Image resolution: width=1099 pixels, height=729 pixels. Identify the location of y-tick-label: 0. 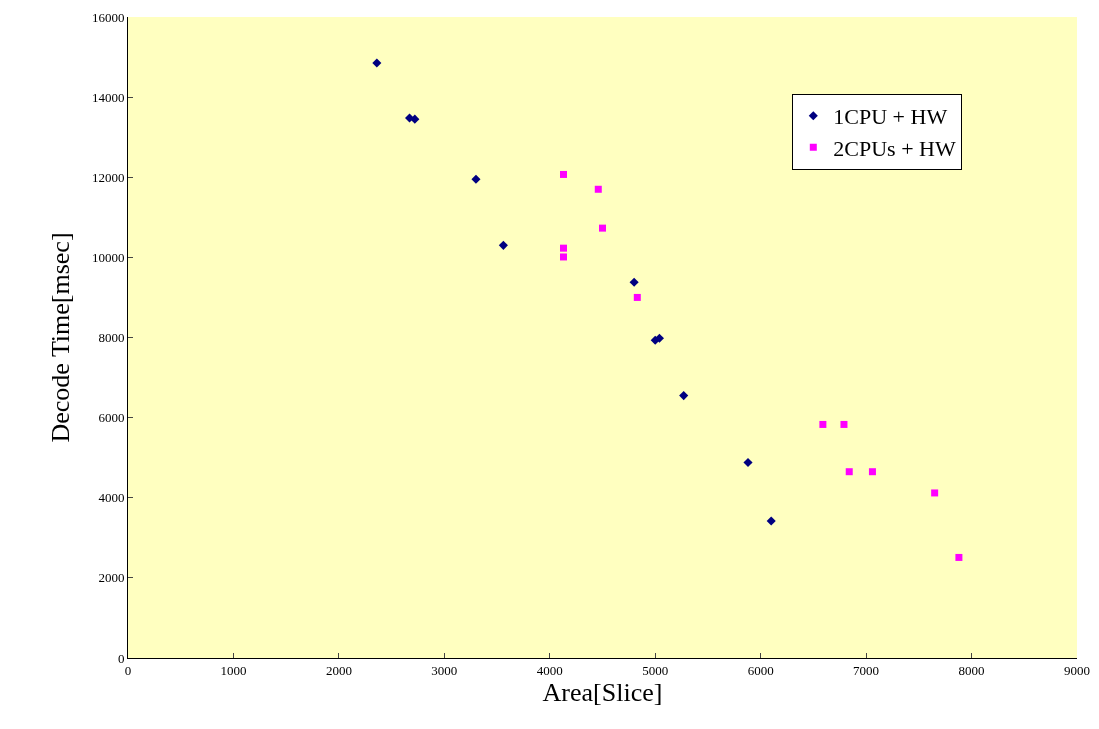
(121, 658).